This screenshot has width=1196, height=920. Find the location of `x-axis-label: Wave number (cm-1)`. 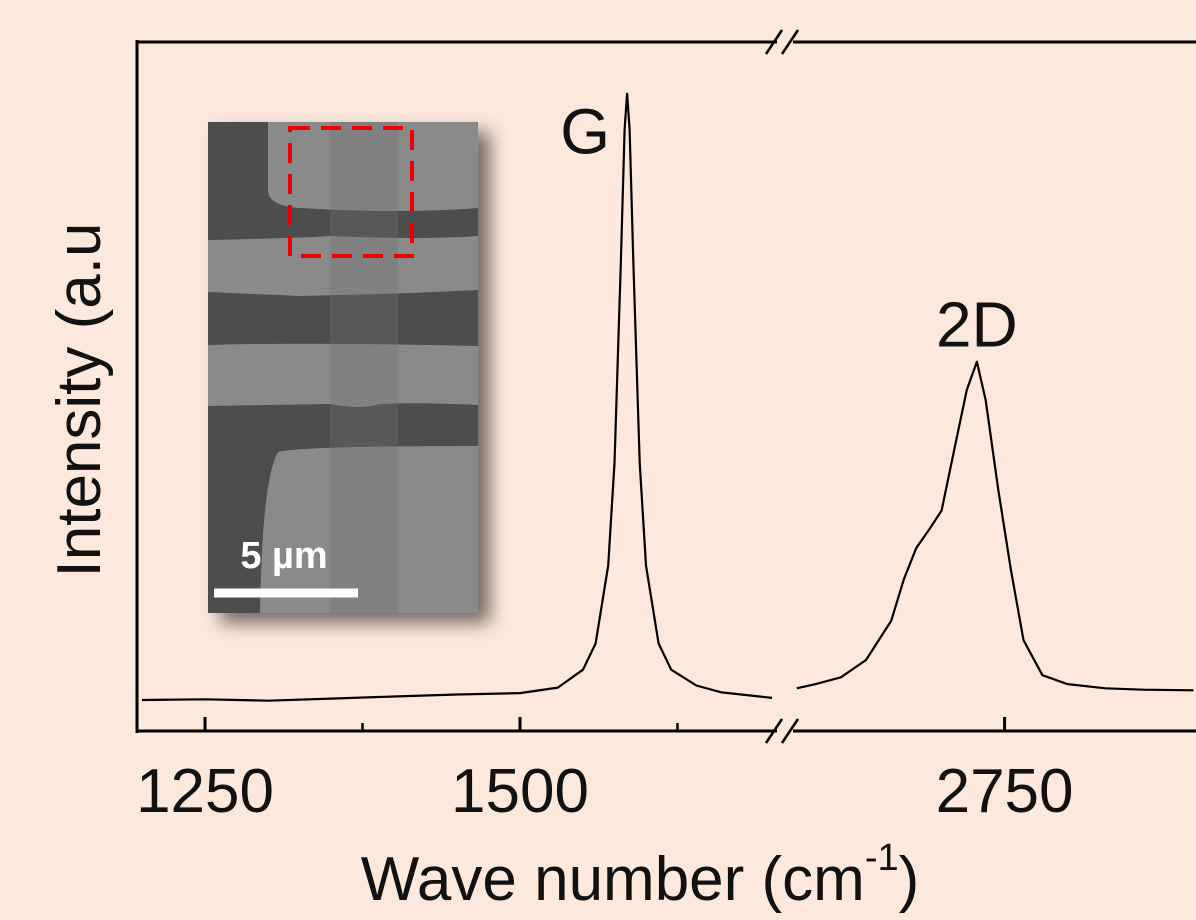

x-axis-label: Wave number (cm-1) is located at coordinates (640, 875).